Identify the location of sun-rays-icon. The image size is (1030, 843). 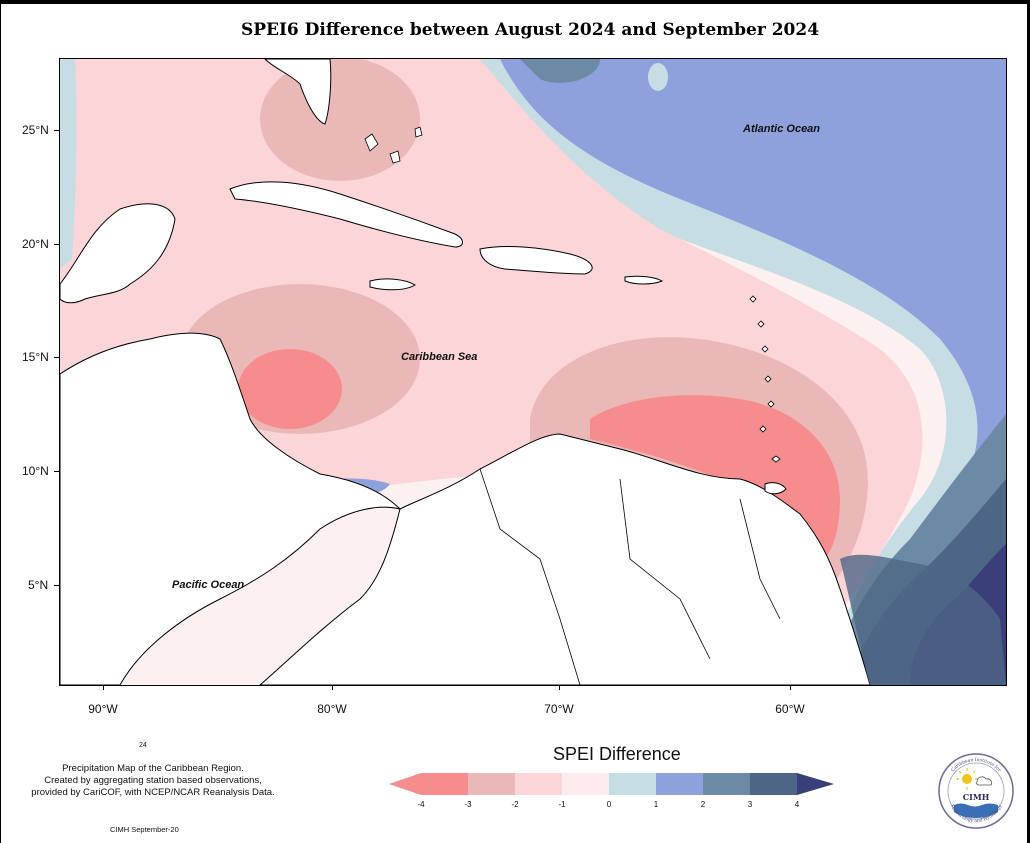
(967, 779).